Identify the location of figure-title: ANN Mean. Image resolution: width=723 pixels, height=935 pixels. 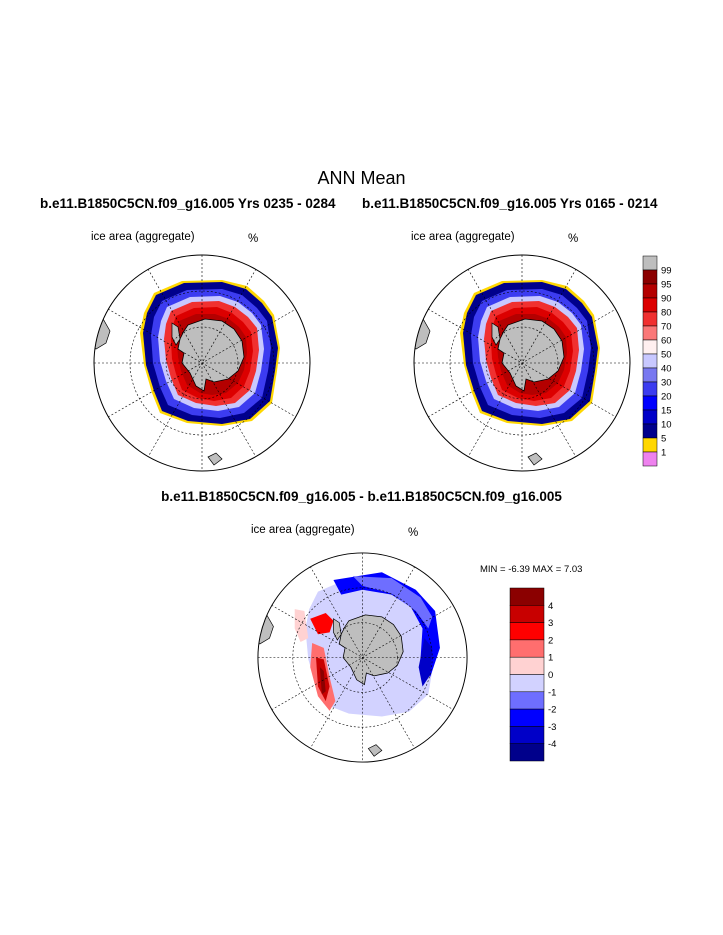
(361, 178).